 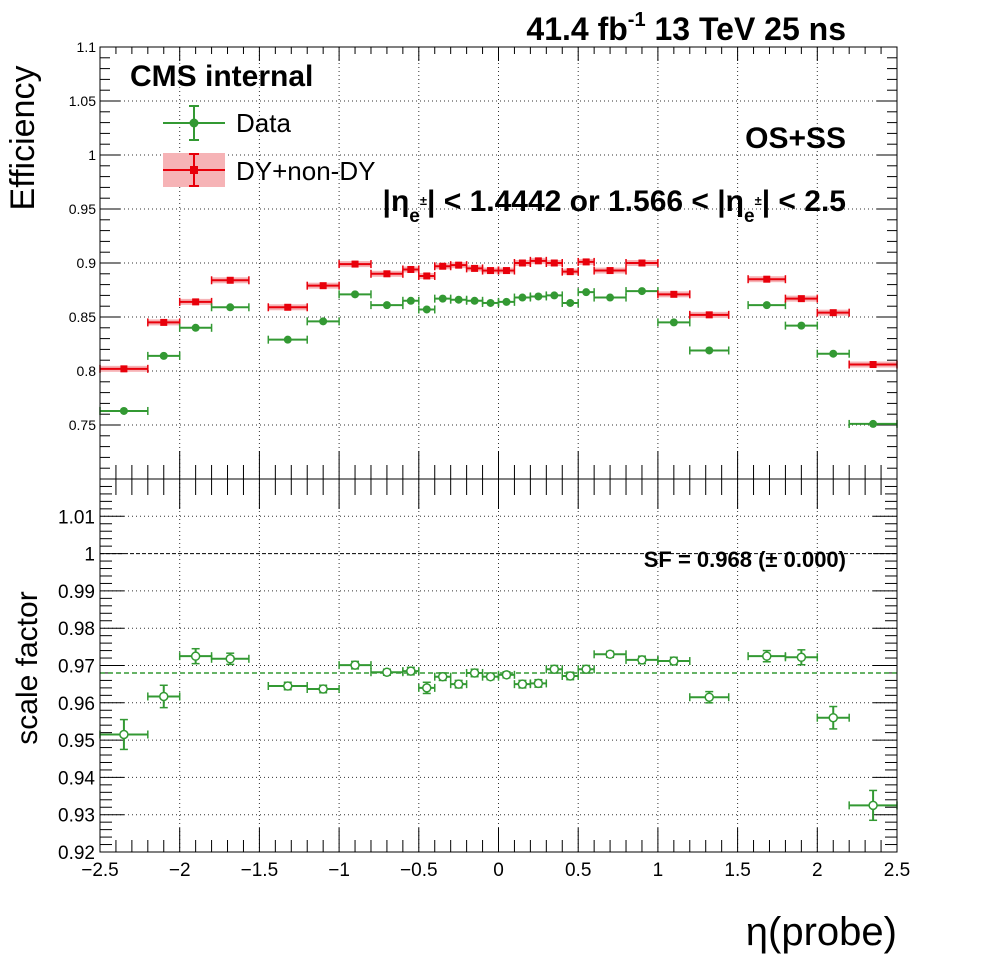 I want to click on x-tick-label: 2, so click(x=817, y=870).